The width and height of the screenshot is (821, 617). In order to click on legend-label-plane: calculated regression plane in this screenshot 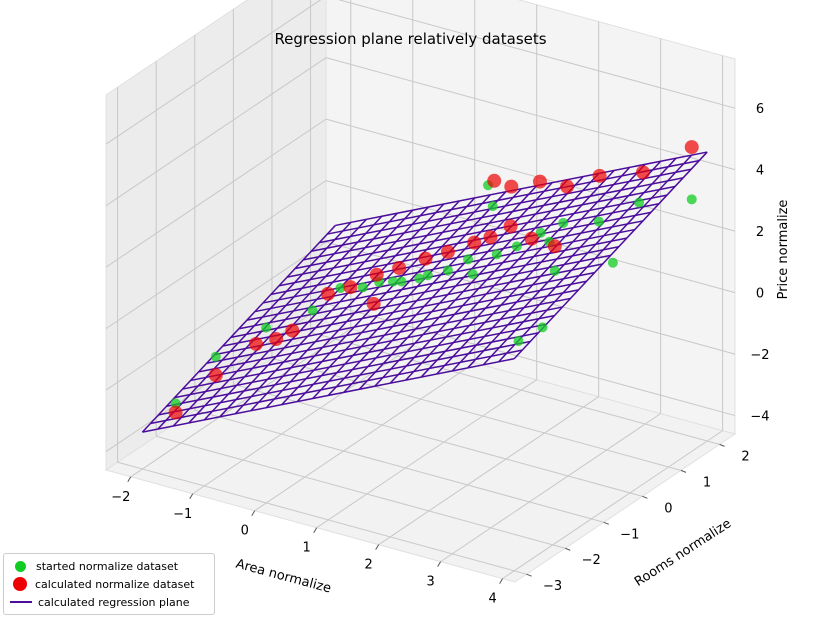, I will do `click(114, 602)`.